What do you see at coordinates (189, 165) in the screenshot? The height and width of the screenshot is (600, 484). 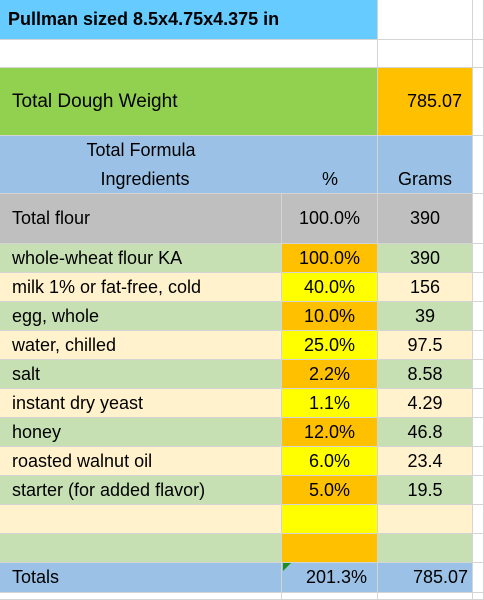 I see `header-ingredients-cell: Total Formula Ingredients %` at bounding box center [189, 165].